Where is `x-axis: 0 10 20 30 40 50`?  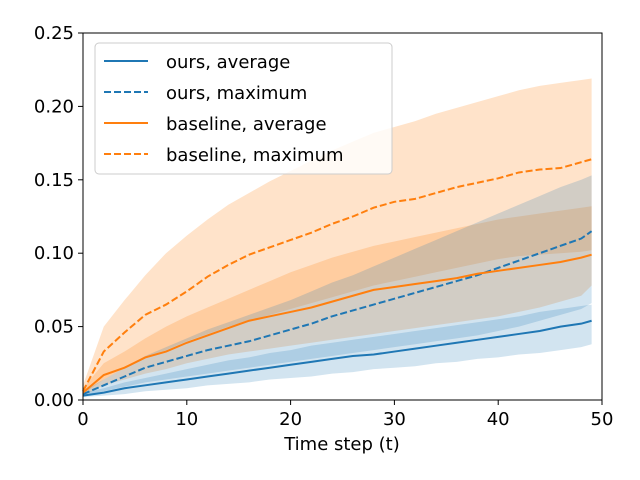
x-axis: 0 10 20 30 40 50 is located at coordinates (345, 415).